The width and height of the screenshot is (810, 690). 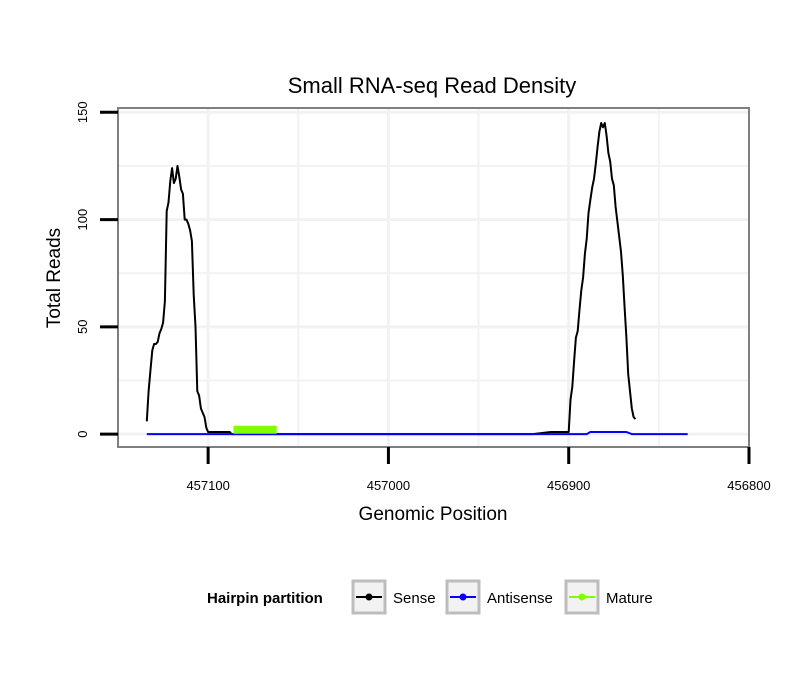 What do you see at coordinates (82, 112) in the screenshot?
I see `y-tick-label: 150` at bounding box center [82, 112].